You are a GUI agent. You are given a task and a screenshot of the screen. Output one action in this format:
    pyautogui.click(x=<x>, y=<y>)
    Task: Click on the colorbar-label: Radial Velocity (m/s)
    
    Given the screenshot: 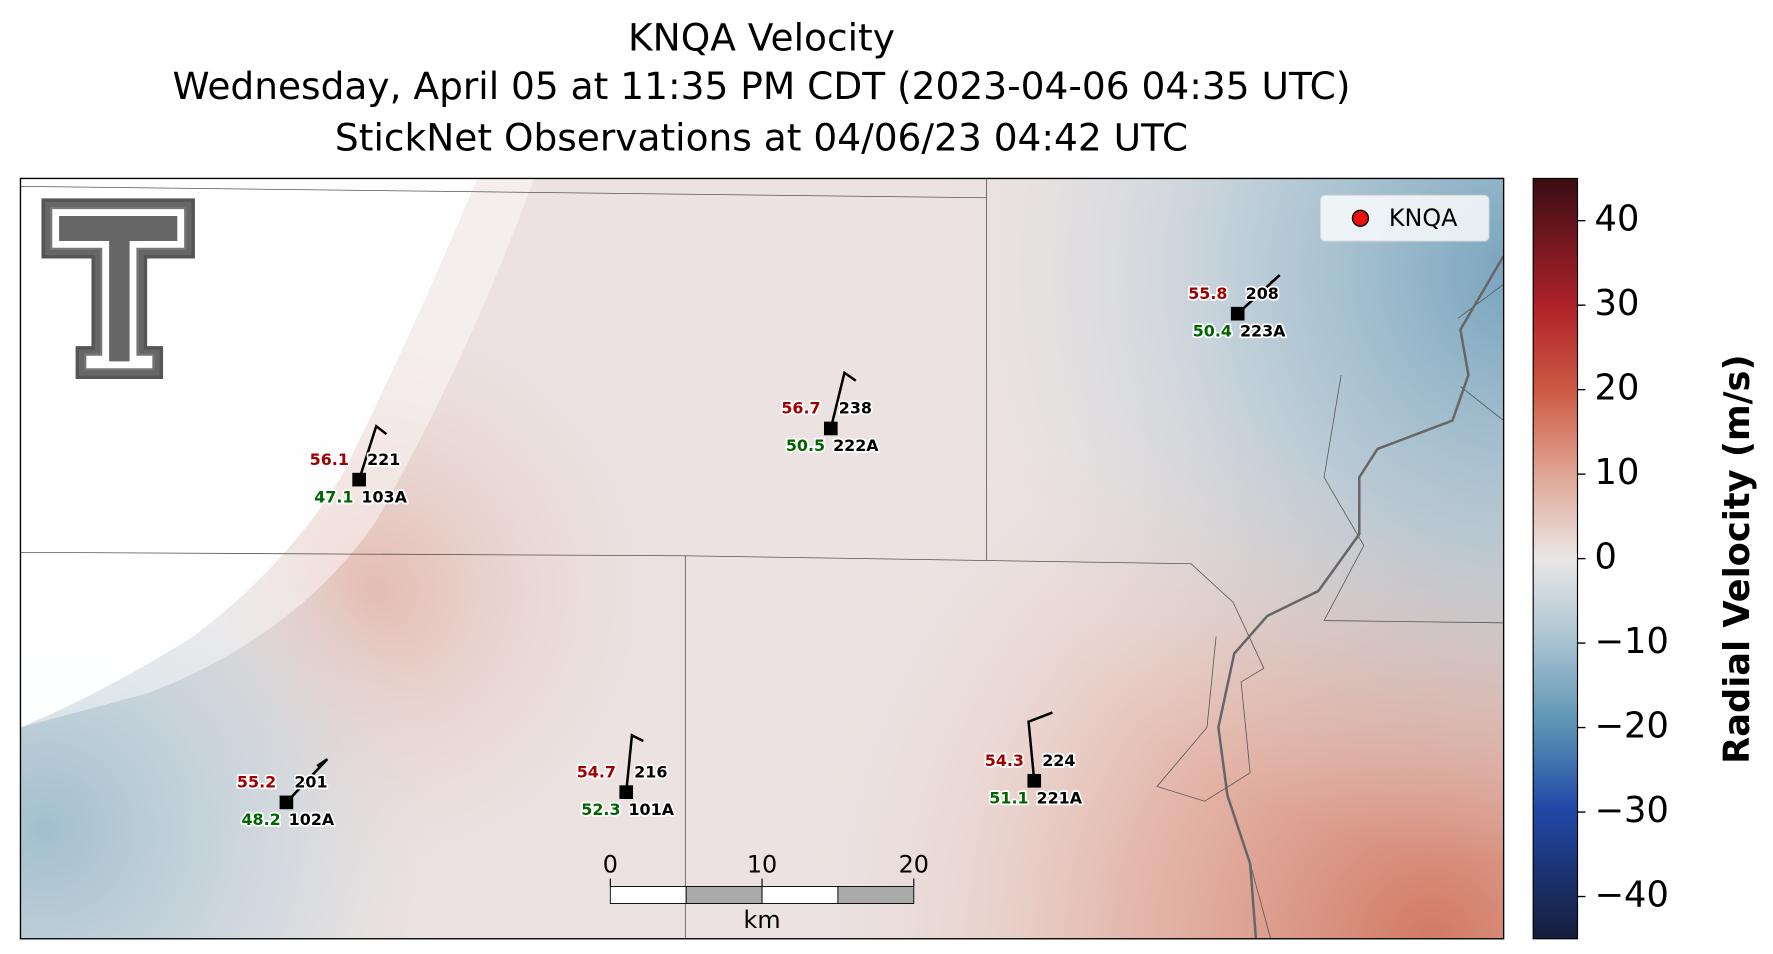 What is the action you would take?
    pyautogui.click(x=1737, y=558)
    